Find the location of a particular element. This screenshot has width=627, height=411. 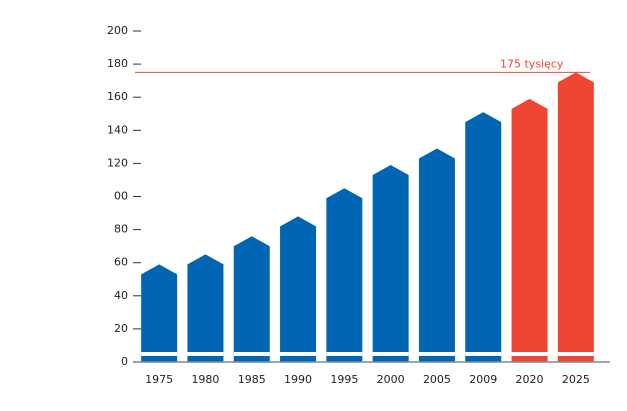

y-tick-label: 140 is located at coordinates (117, 129).